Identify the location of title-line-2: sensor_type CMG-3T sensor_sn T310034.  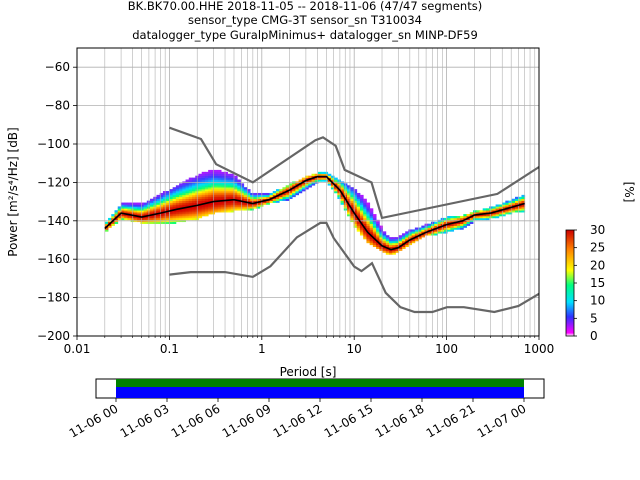
(305, 20).